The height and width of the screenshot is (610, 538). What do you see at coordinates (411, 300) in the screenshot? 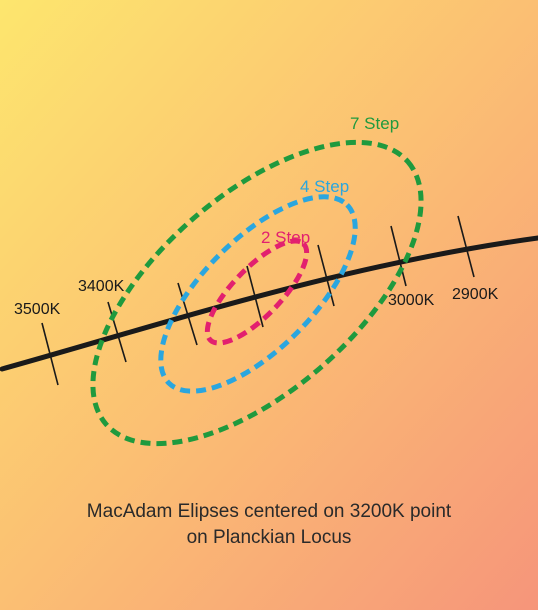
I see `label-3000k: 3000K` at bounding box center [411, 300].